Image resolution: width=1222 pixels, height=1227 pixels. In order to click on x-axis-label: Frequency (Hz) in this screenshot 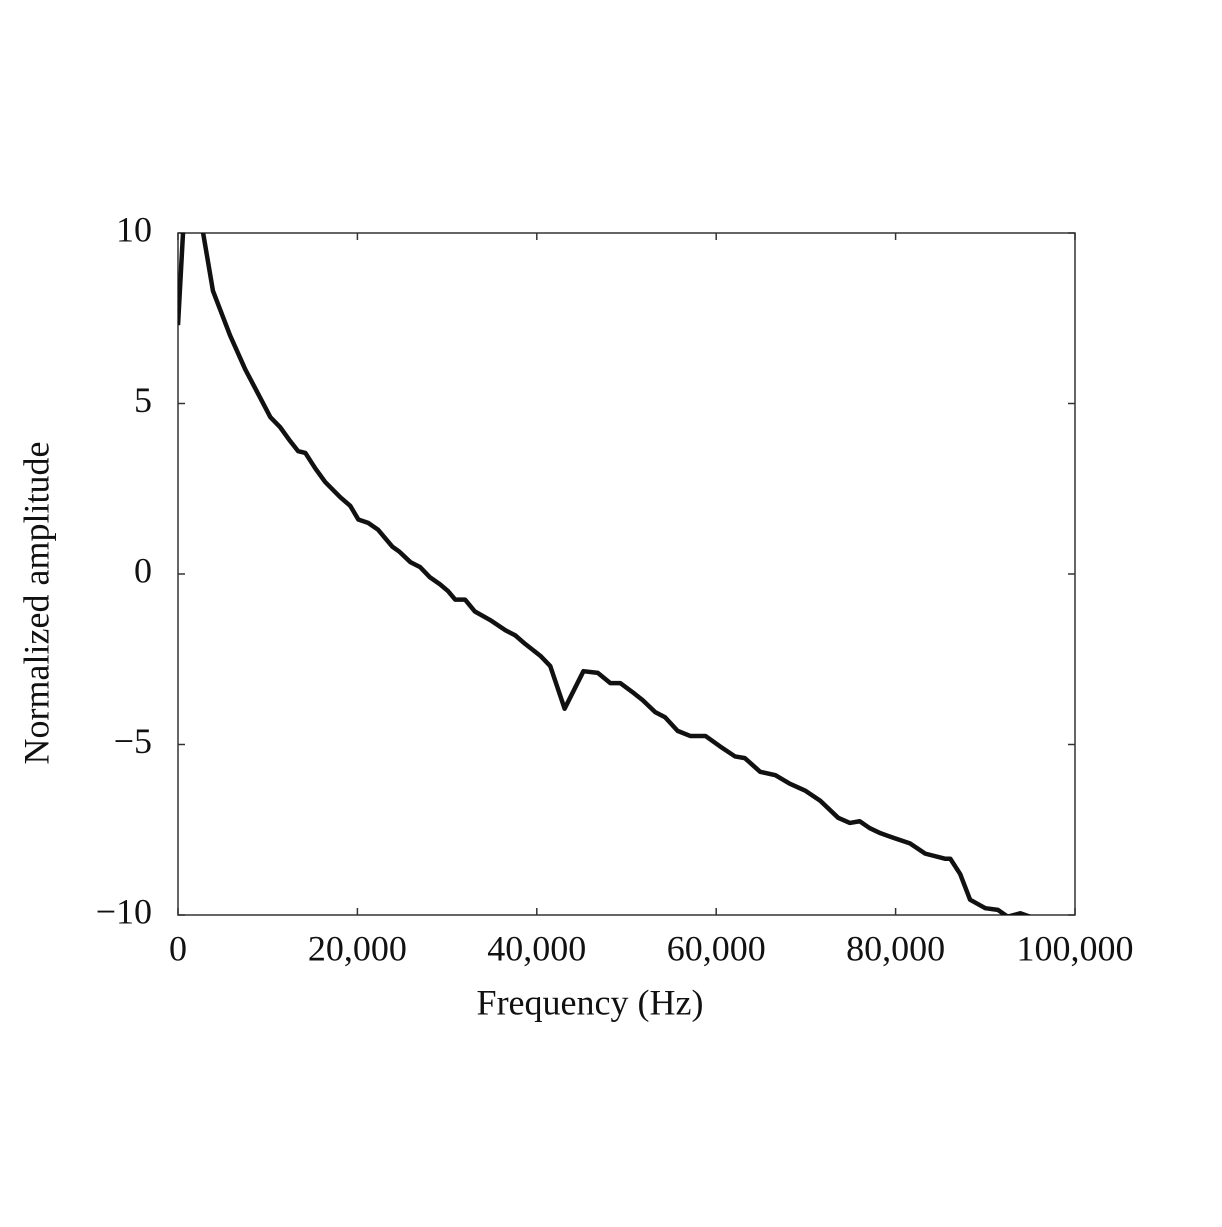, I will do `click(590, 1002)`.